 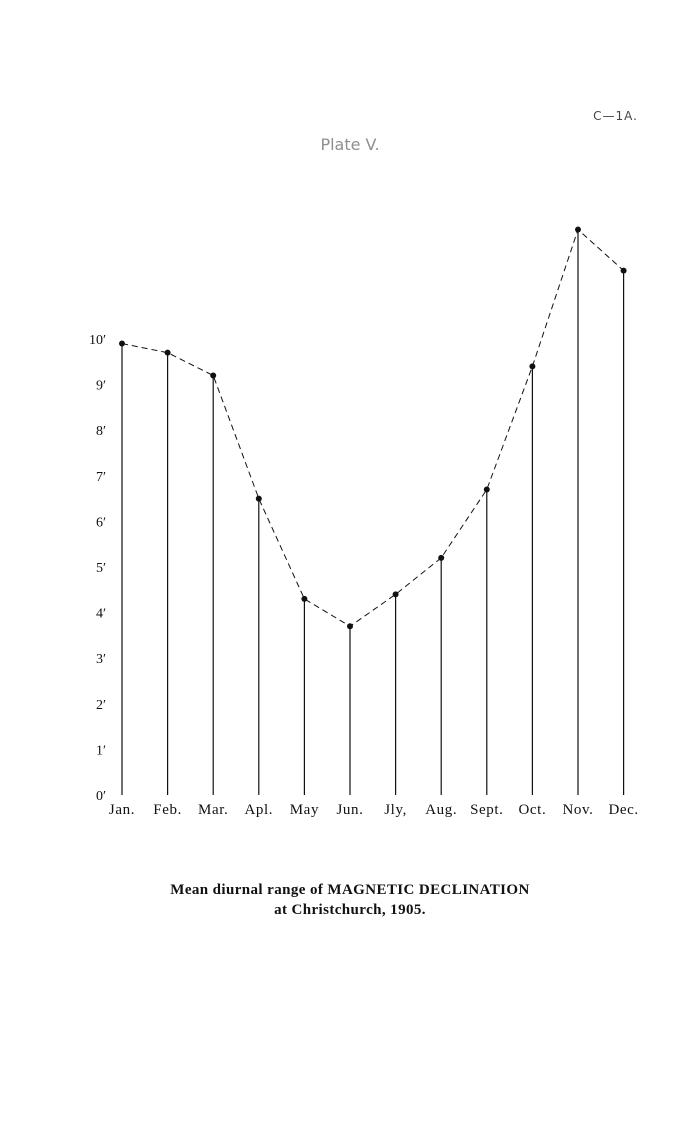 I want to click on y-tick-label: 7′, so click(x=101, y=477).